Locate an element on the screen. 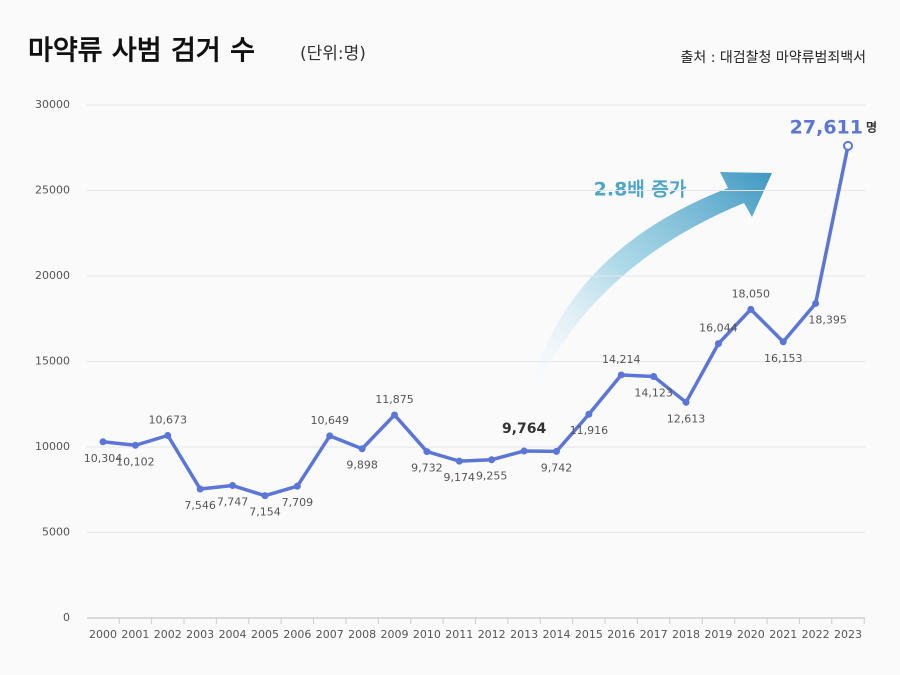  y-tick-label: 15000 is located at coordinates (52, 361).